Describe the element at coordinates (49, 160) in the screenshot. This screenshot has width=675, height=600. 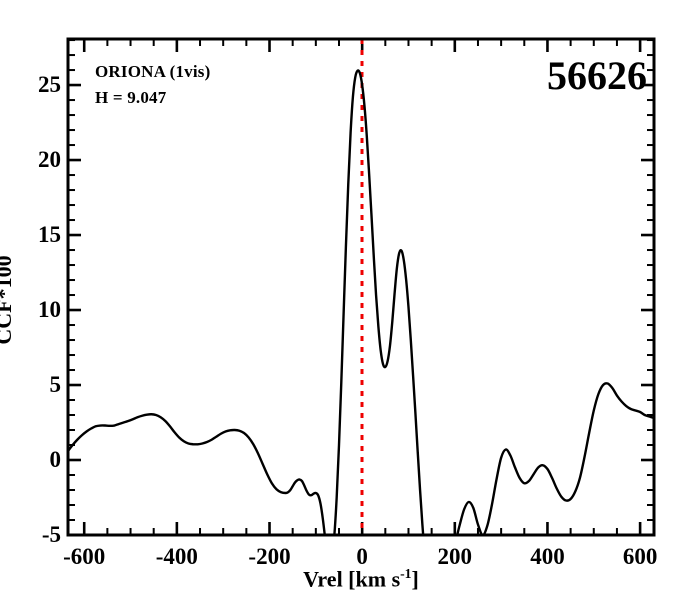
I see `y-tick-label: 20` at that location.